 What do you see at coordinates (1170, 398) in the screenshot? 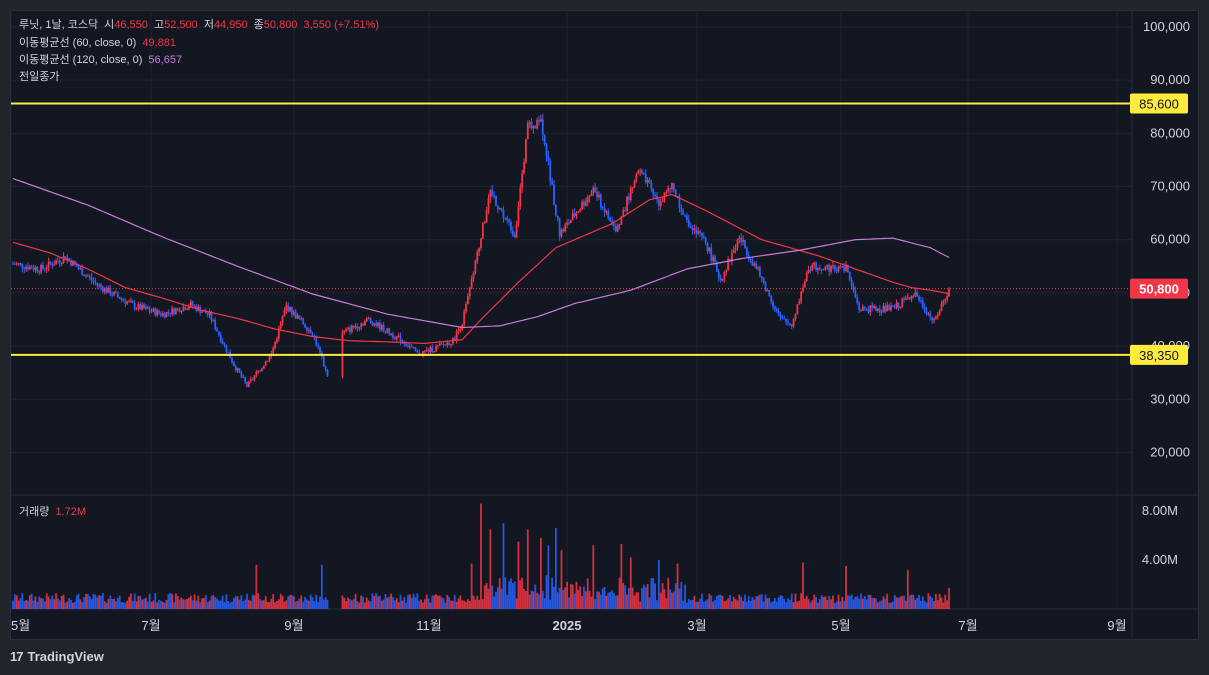
I see `price-tick-label: 30,000` at bounding box center [1170, 398].